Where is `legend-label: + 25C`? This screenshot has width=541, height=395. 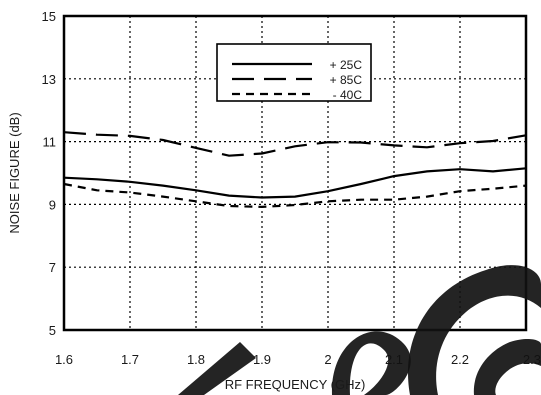
legend-label: + 25C is located at coordinates (346, 65).